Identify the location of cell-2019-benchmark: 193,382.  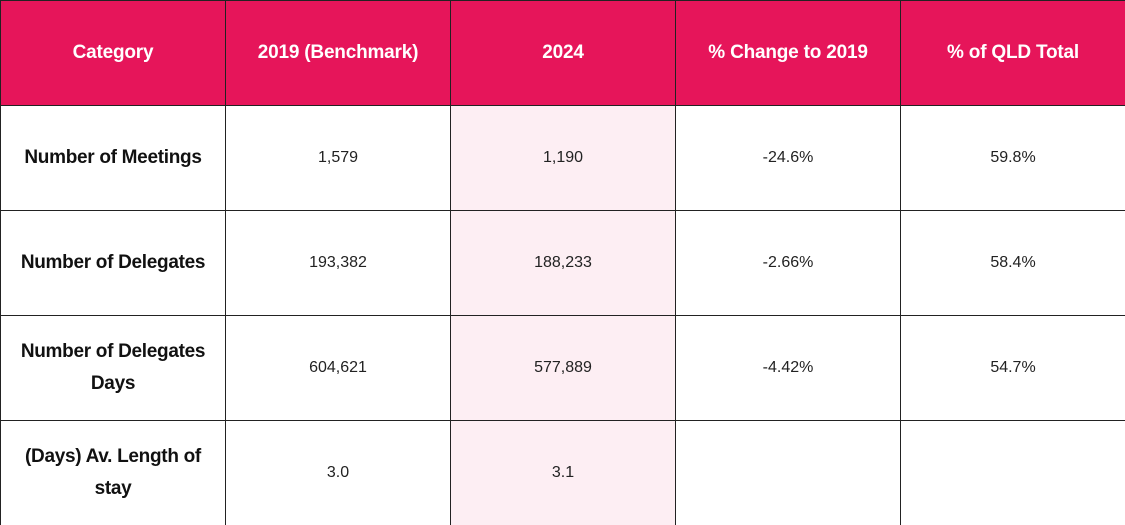
(338, 263).